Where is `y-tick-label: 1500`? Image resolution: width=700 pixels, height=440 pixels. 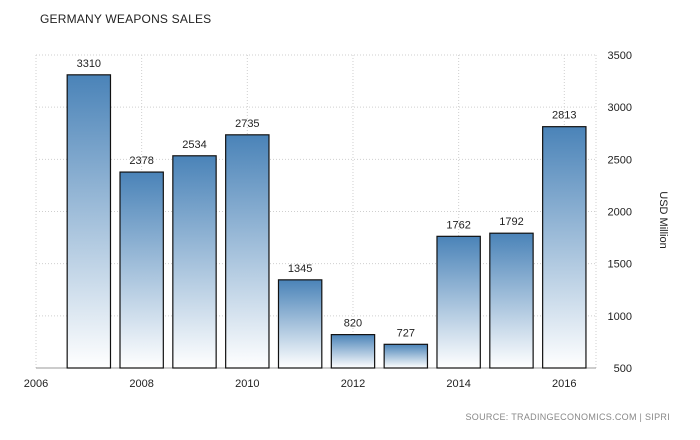
y-tick-label: 1500 is located at coordinates (620, 265).